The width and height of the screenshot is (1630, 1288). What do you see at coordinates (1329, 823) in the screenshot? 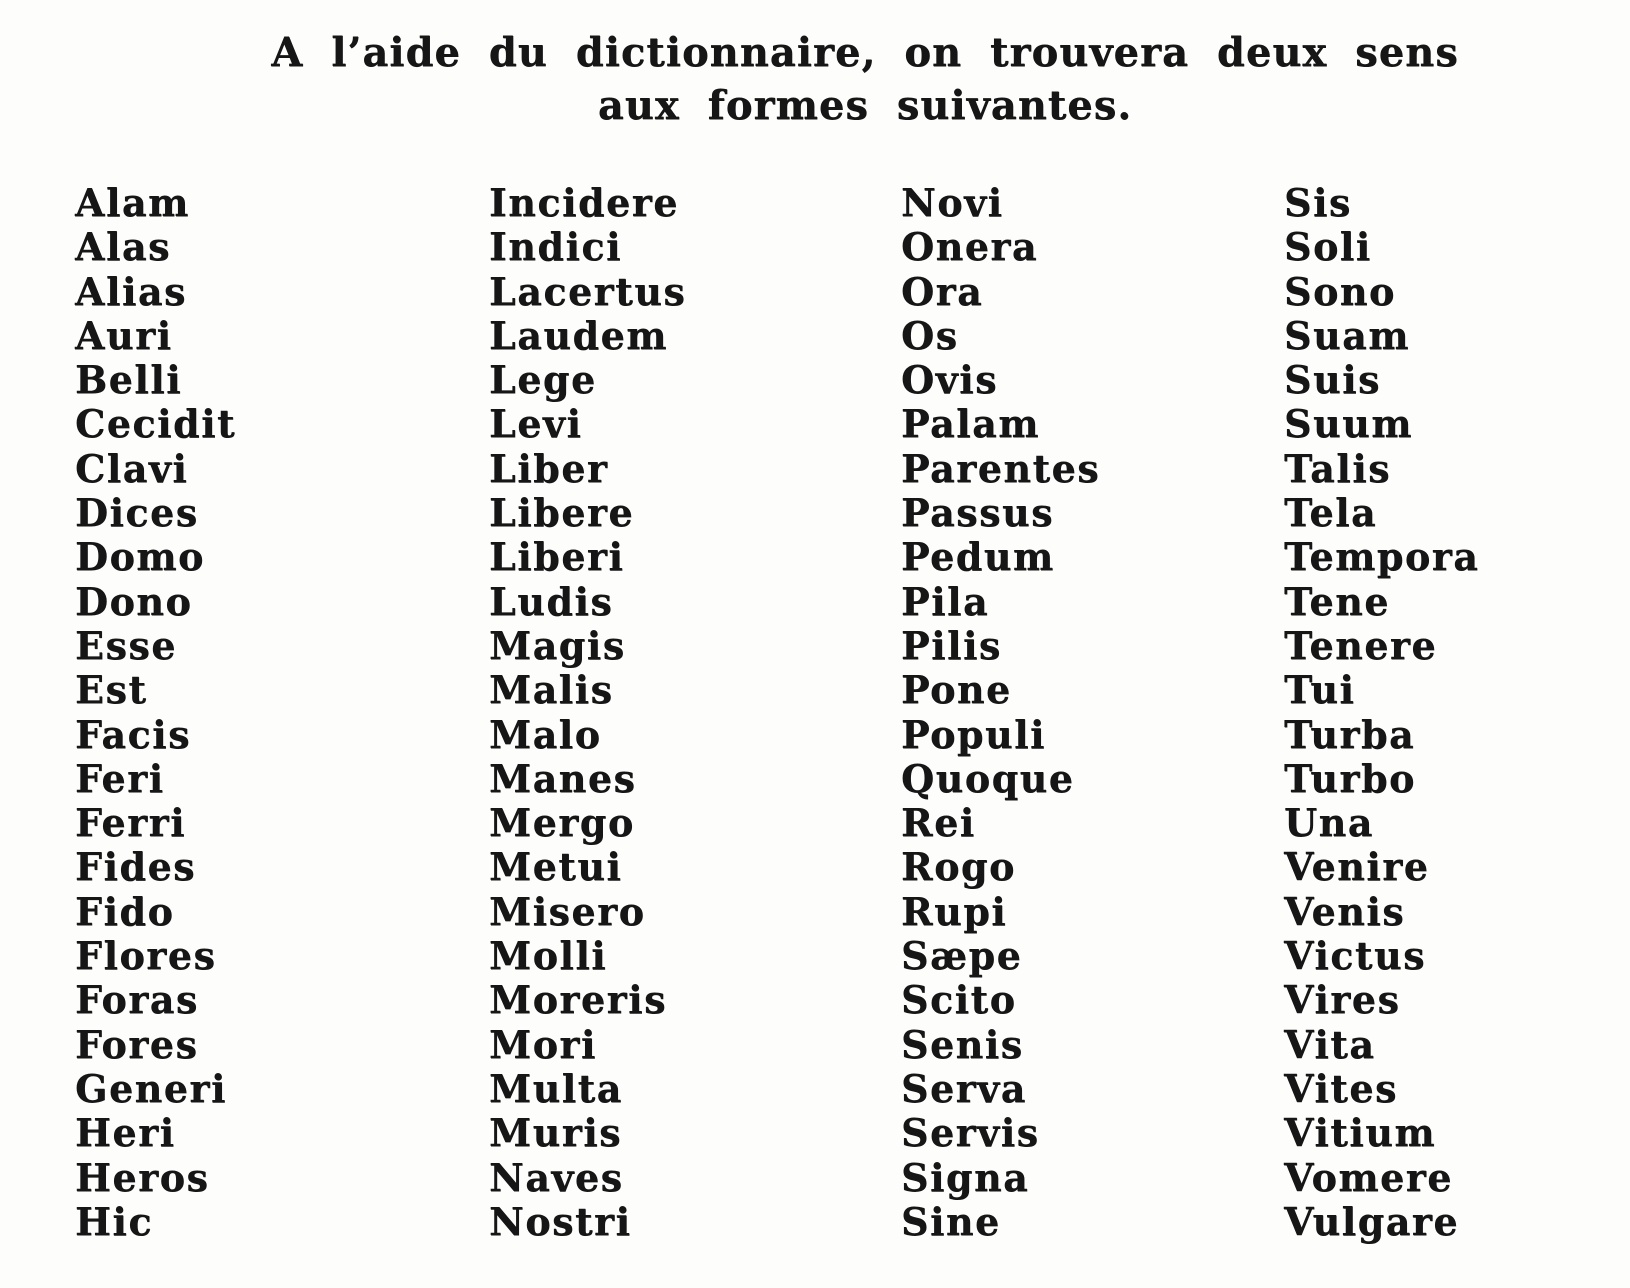
I see `word-item: Una` at bounding box center [1329, 823].